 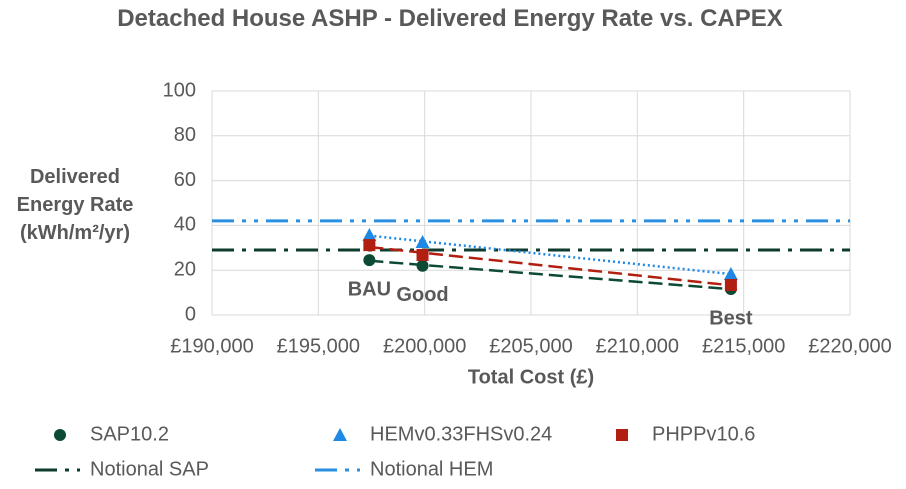 I want to click on x-tick-label: £200,000, so click(x=424, y=346).